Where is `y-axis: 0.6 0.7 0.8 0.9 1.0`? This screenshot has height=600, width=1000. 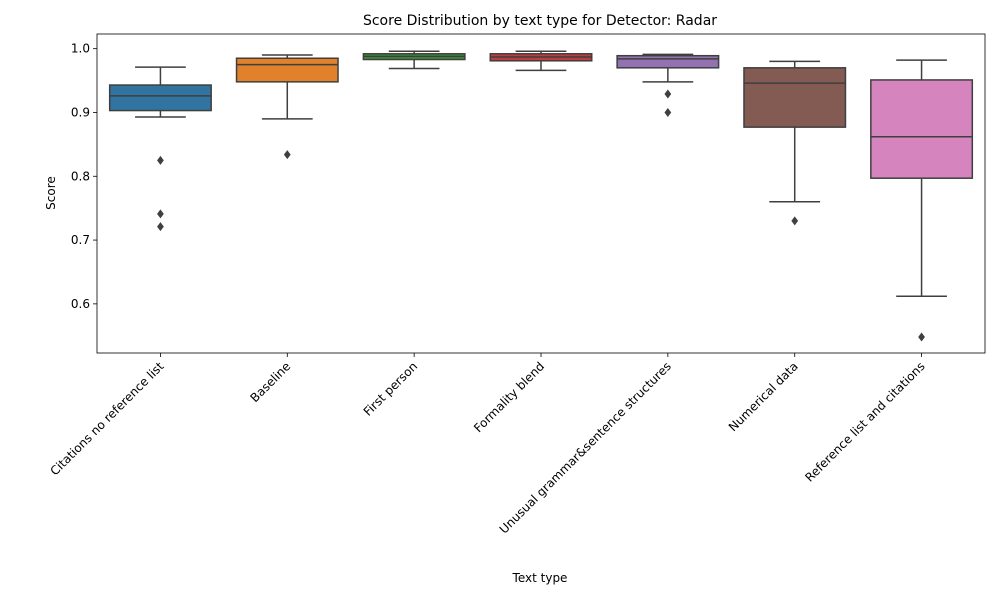 y-axis: 0.6 0.7 0.8 0.9 1.0 is located at coordinates (84, 176).